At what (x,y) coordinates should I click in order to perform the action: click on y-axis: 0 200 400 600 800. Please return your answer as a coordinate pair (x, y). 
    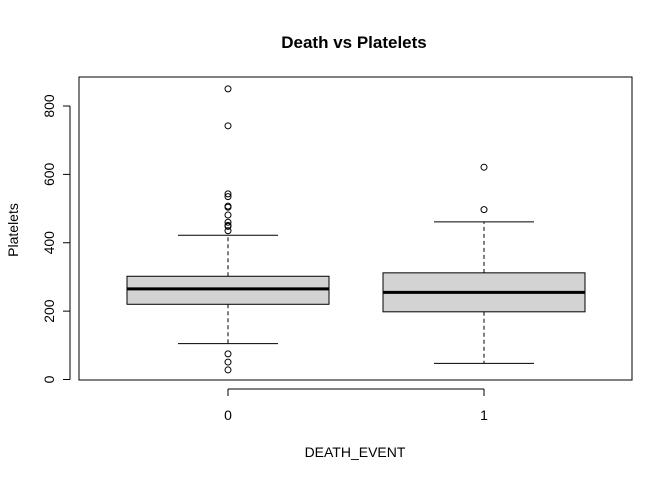
    Looking at the image, I should click on (56, 238).